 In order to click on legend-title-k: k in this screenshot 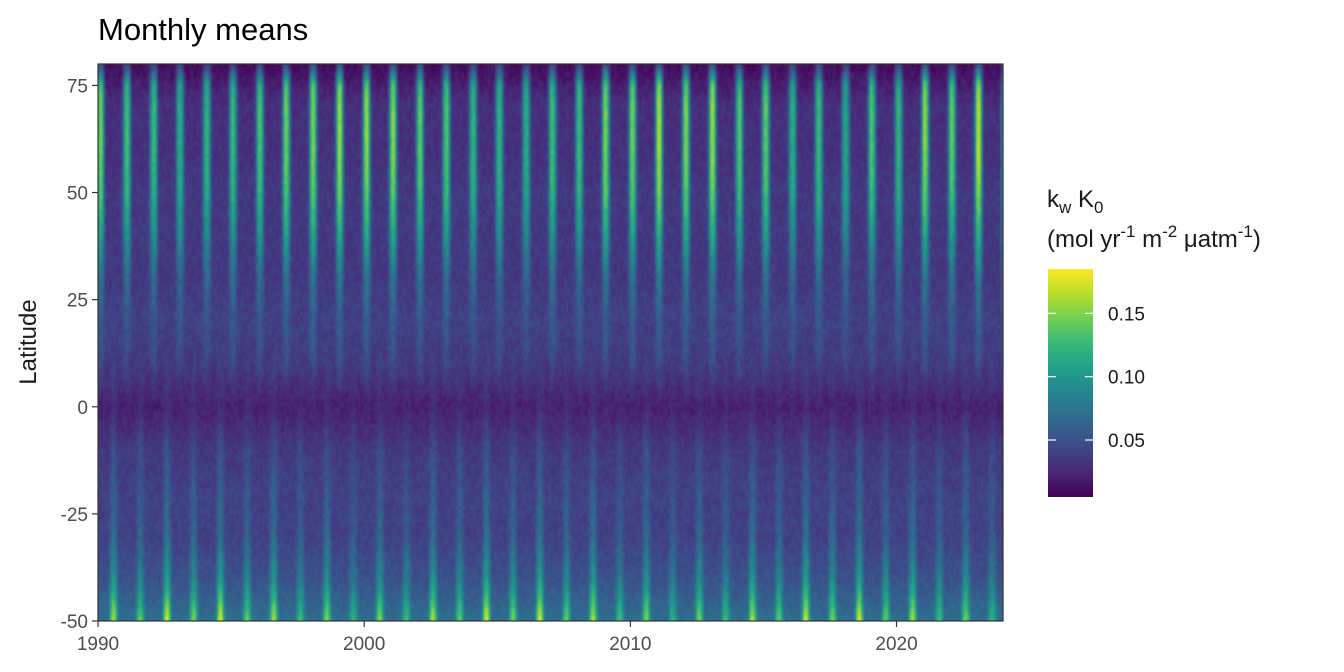, I will do `click(1053, 199)`.